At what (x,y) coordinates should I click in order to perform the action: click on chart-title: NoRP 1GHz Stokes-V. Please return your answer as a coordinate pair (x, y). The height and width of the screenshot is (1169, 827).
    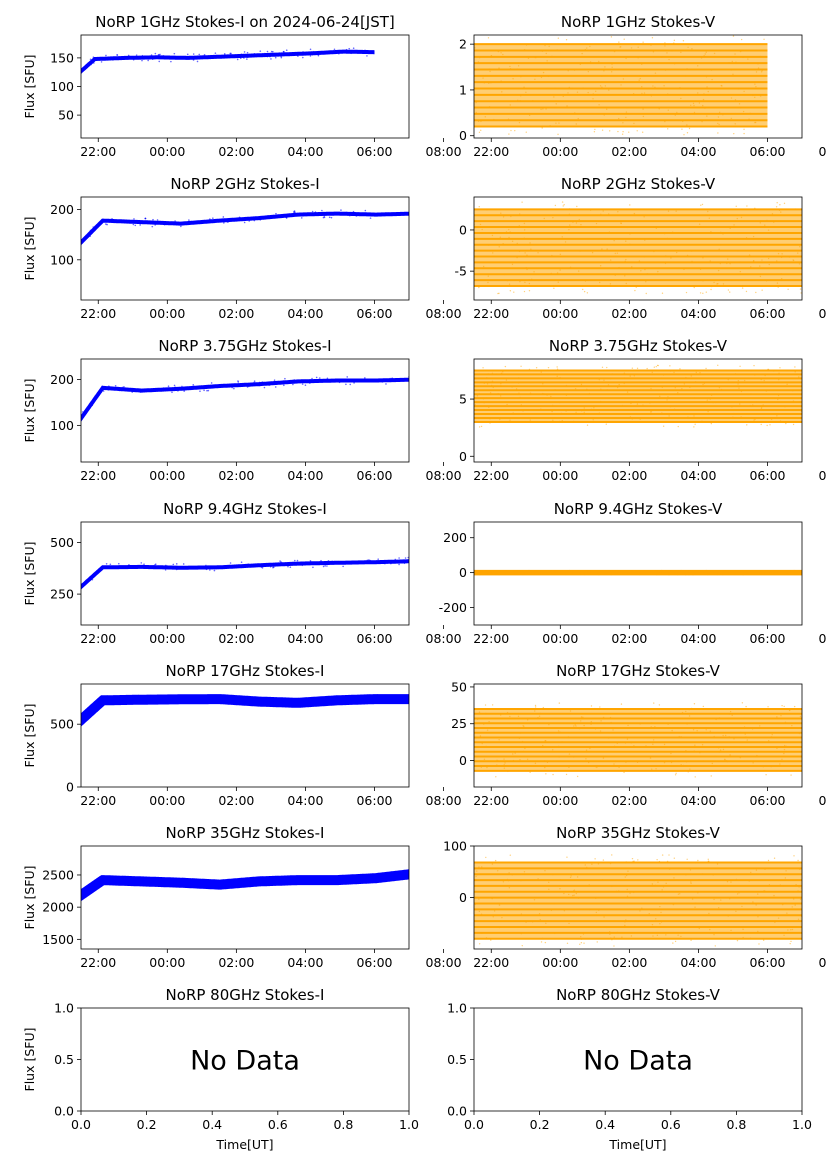
    Looking at the image, I should click on (638, 22).